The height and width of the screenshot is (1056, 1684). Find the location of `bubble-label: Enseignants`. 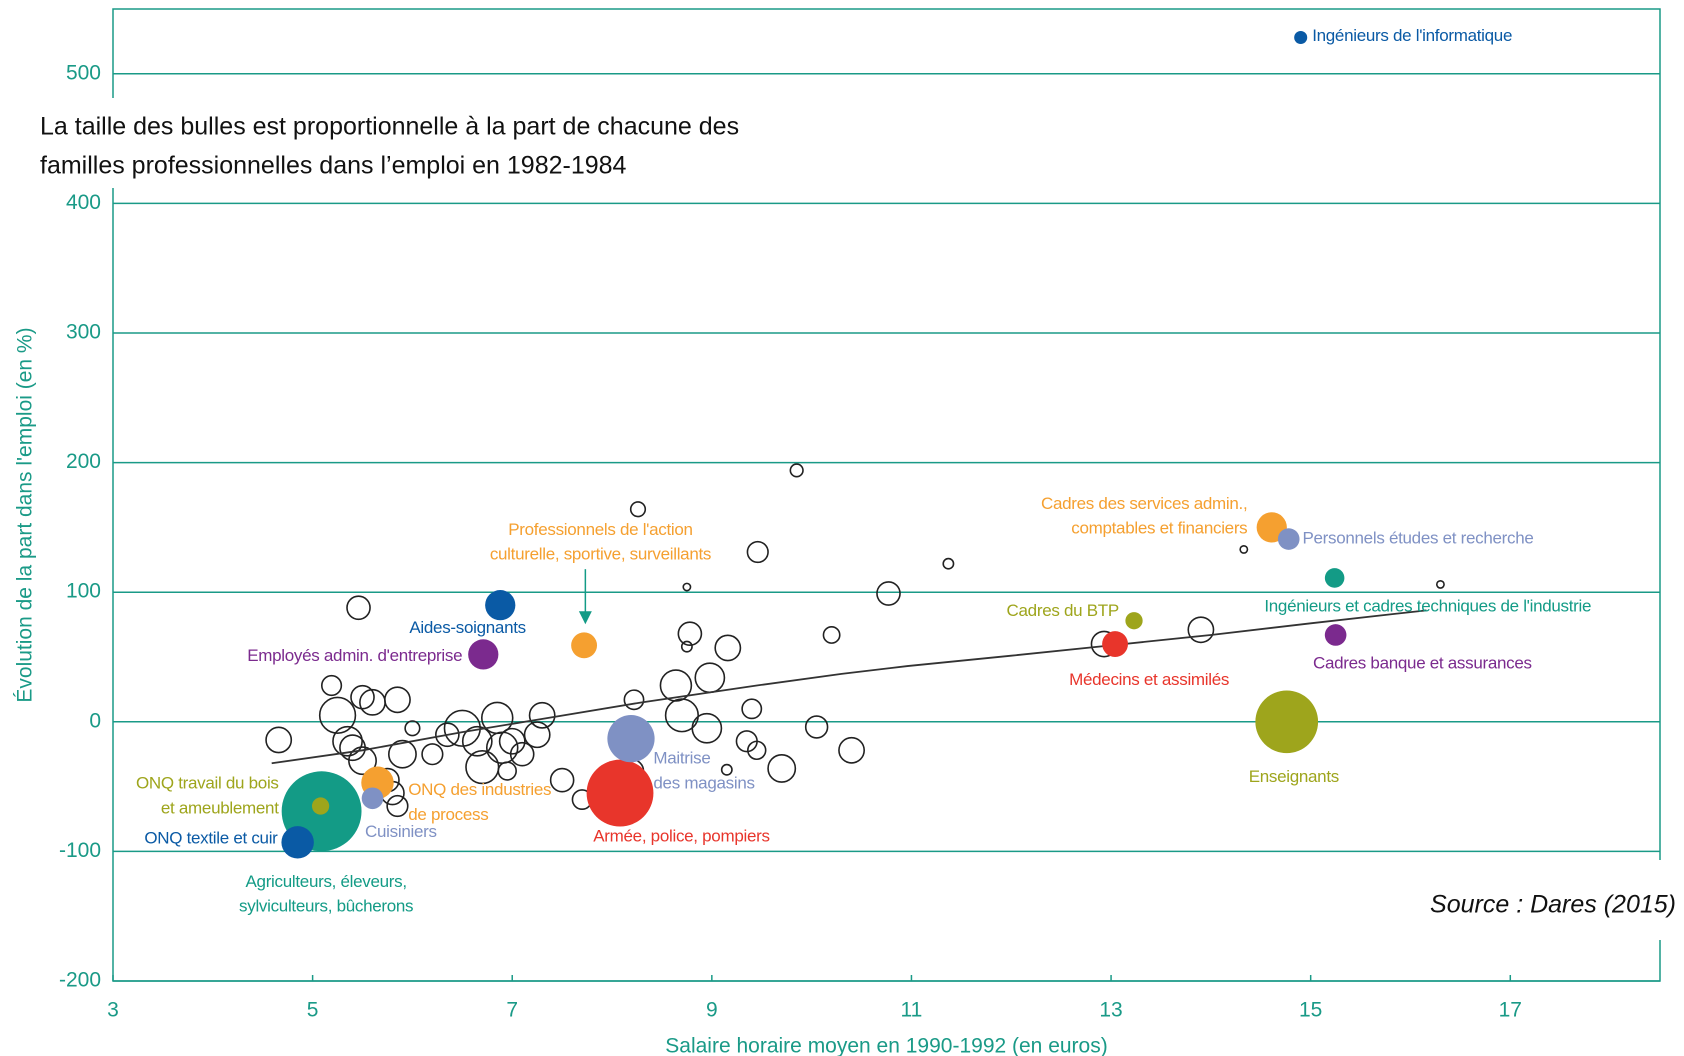

bubble-label: Enseignants is located at coordinates (1294, 776).